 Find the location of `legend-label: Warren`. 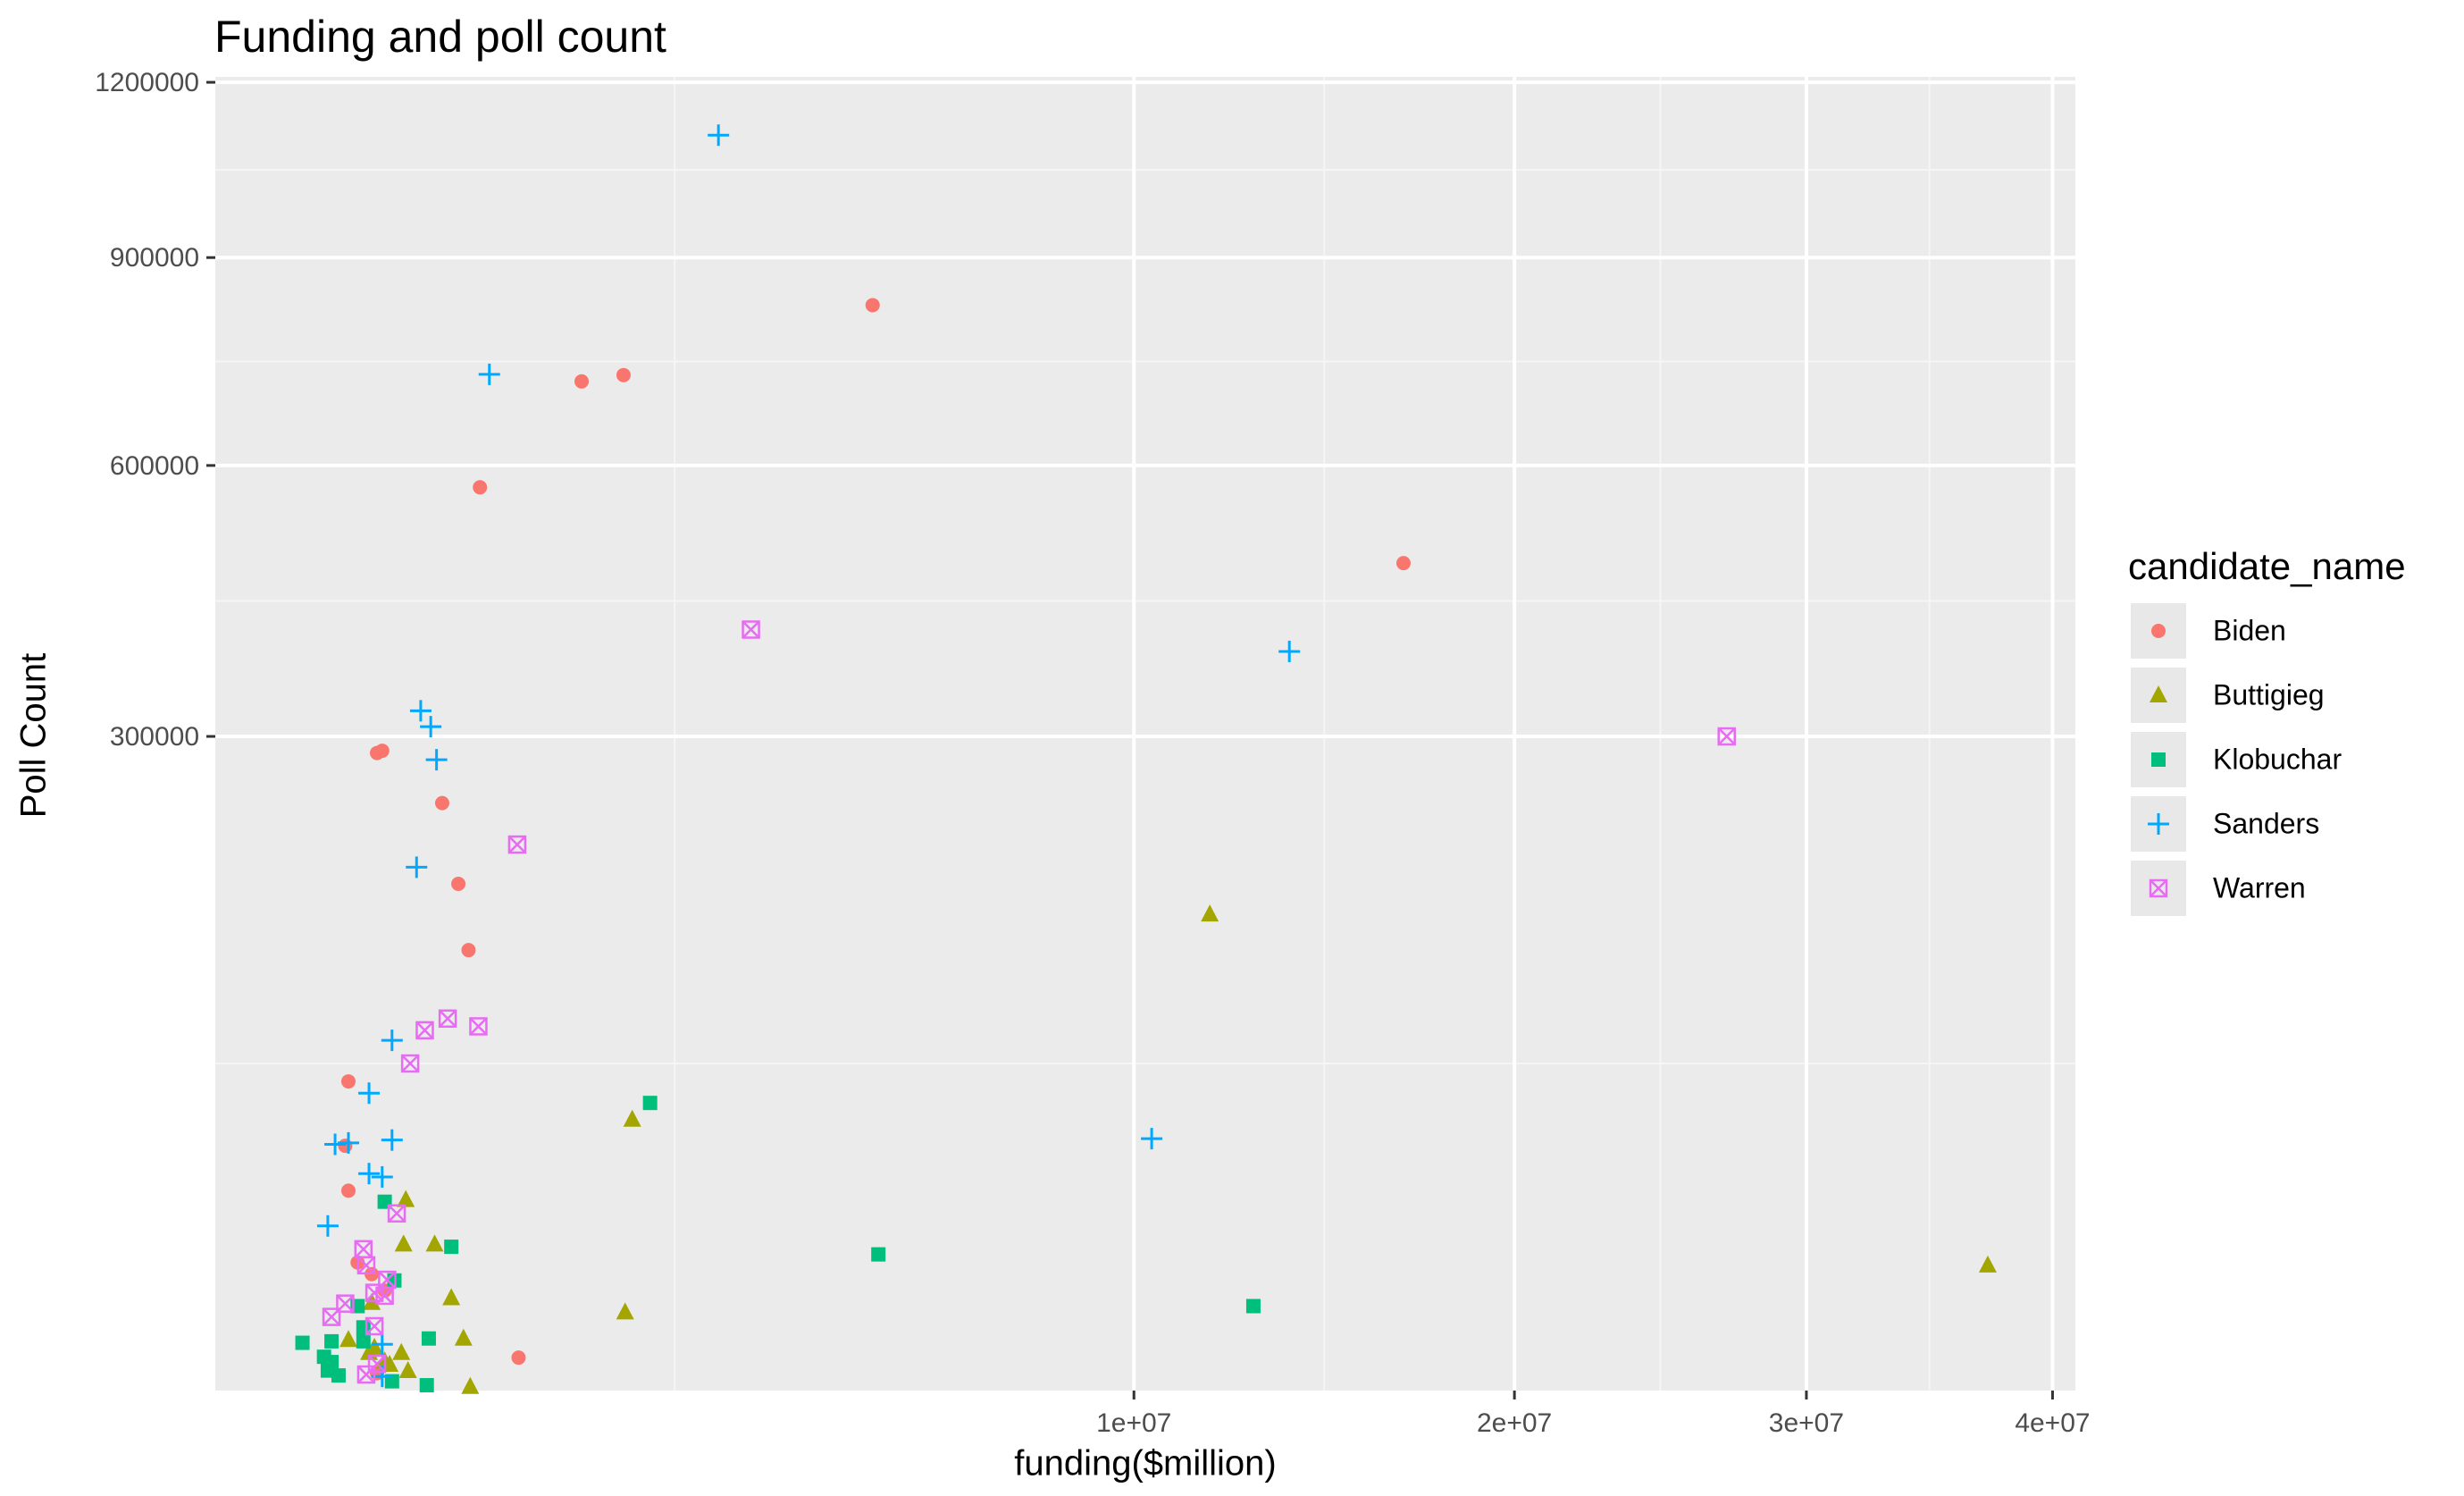

legend-label: Warren is located at coordinates (2259, 887).